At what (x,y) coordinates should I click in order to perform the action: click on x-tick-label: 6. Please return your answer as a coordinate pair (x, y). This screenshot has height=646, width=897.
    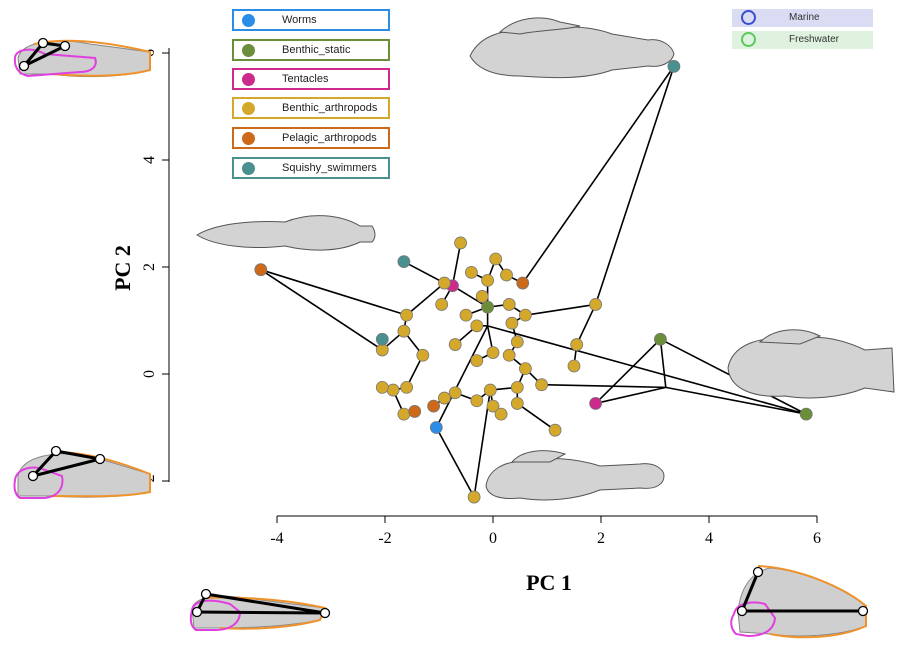
    Looking at the image, I should click on (817, 538).